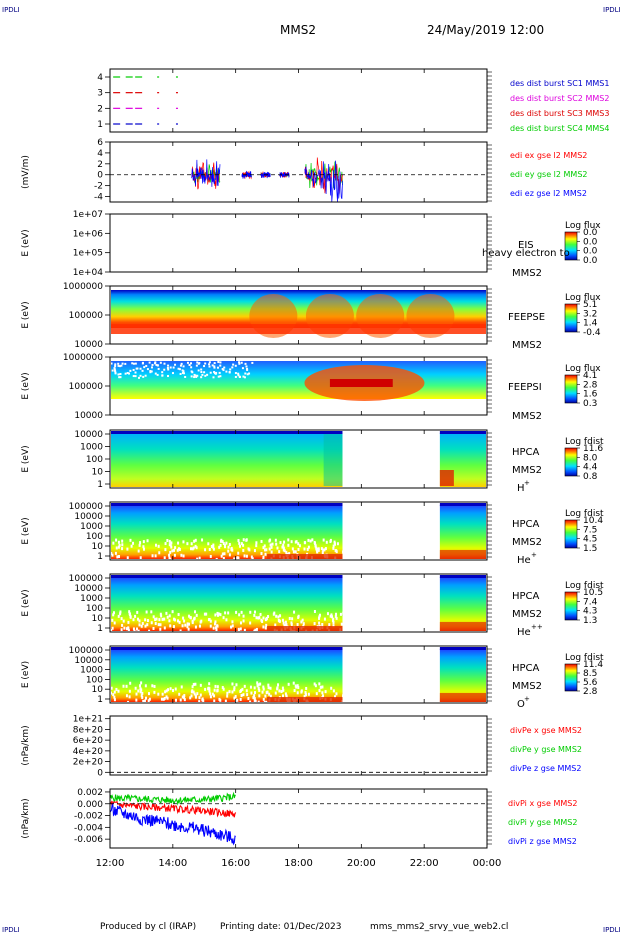  What do you see at coordinates (526, 452) in the screenshot?
I see `hpca_h-instrument: HPCA` at bounding box center [526, 452].